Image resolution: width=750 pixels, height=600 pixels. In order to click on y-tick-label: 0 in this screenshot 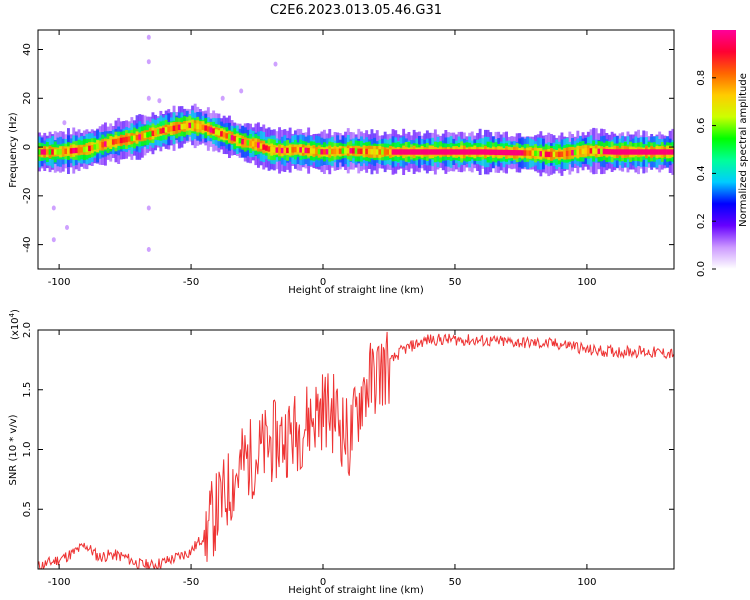, I will do `click(27, 147)`.